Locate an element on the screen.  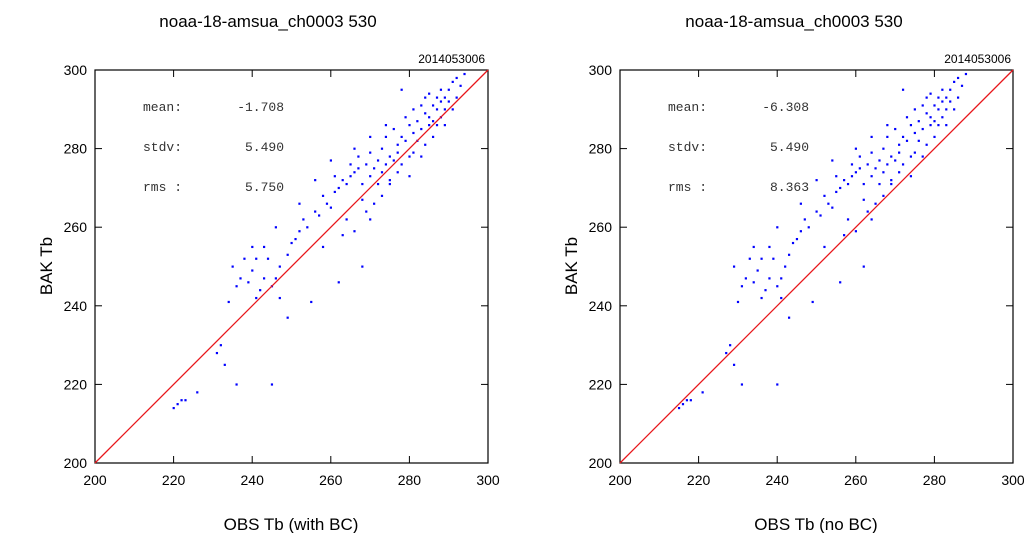
y-tick-label: 220 is located at coordinates (601, 384).